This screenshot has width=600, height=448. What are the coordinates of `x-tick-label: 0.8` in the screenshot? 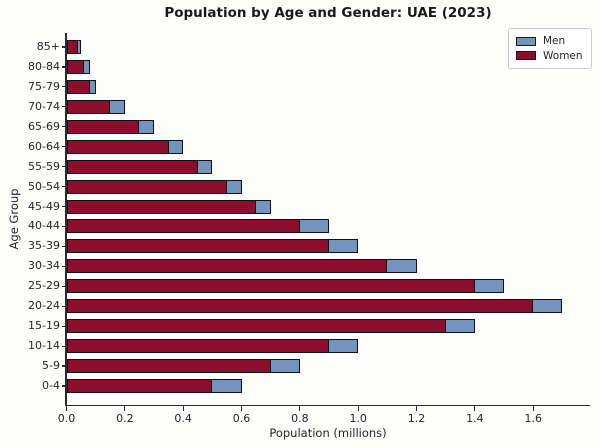 It's located at (300, 418).